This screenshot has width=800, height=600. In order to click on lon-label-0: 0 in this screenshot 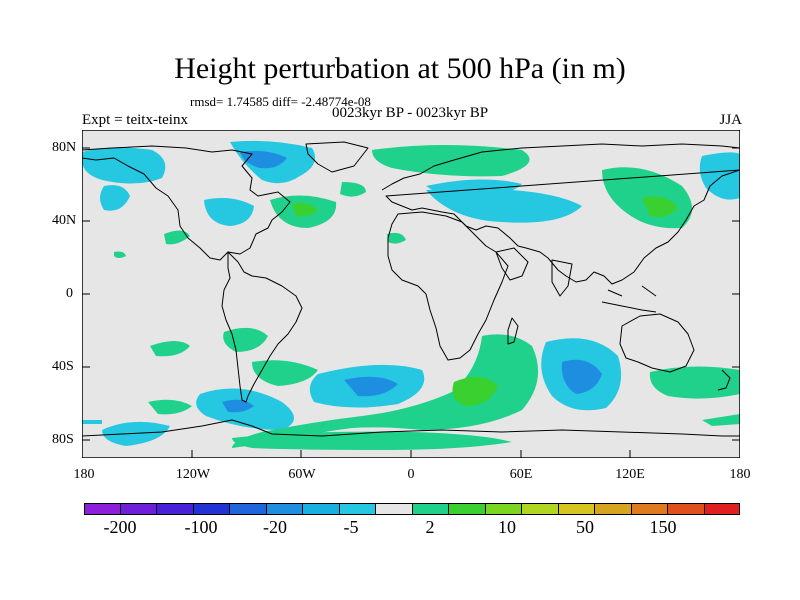, I will do `click(411, 474)`.